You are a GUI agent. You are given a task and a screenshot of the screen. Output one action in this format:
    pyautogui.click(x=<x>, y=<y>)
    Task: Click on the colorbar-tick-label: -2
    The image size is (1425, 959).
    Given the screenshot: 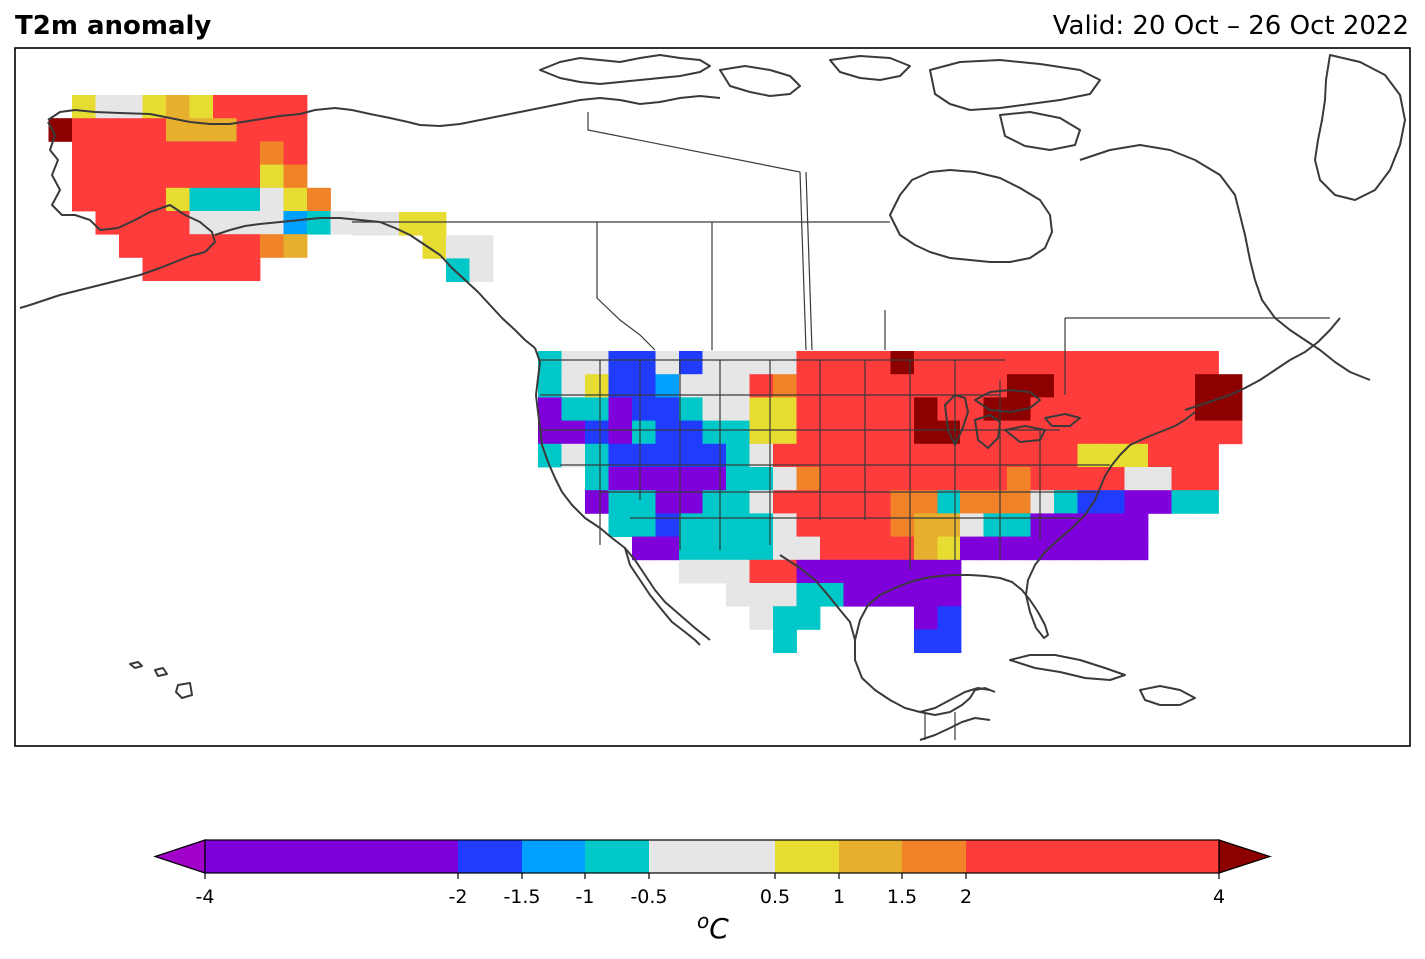 What is the action you would take?
    pyautogui.click(x=458, y=897)
    